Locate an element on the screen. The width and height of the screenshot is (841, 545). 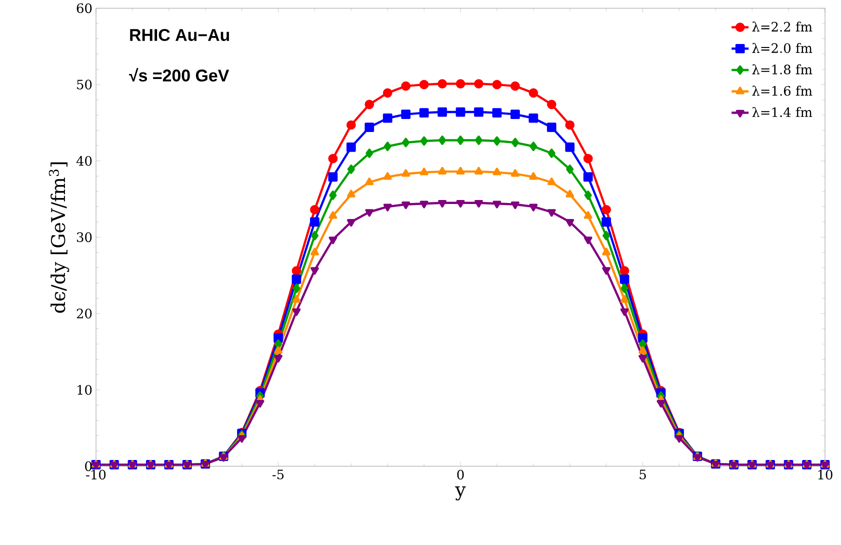
y-tick-label: 60 is located at coordinates (84, 8).